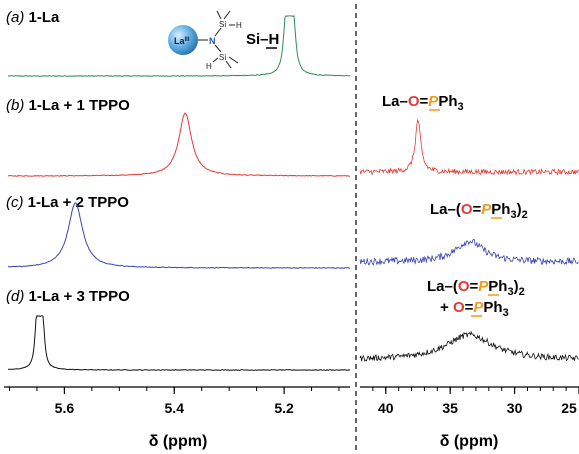 The width and height of the screenshot is (579, 454). Describe the element at coordinates (474, 309) in the screenshot. I see `annotation-d-line2: + O=PPh3` at that location.